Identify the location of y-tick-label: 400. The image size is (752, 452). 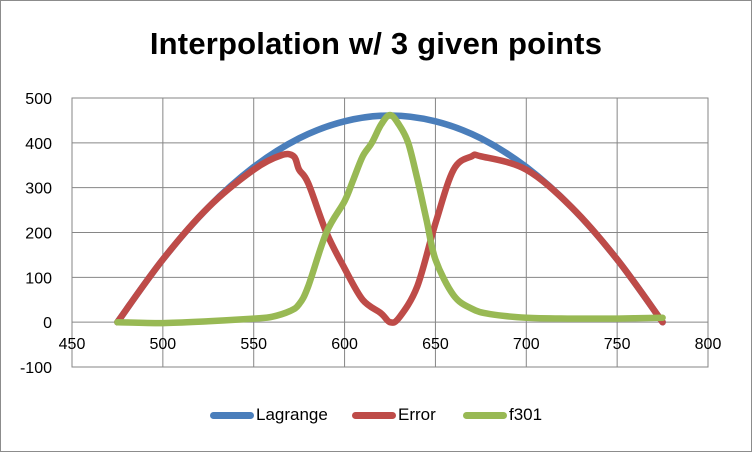
(38, 144).